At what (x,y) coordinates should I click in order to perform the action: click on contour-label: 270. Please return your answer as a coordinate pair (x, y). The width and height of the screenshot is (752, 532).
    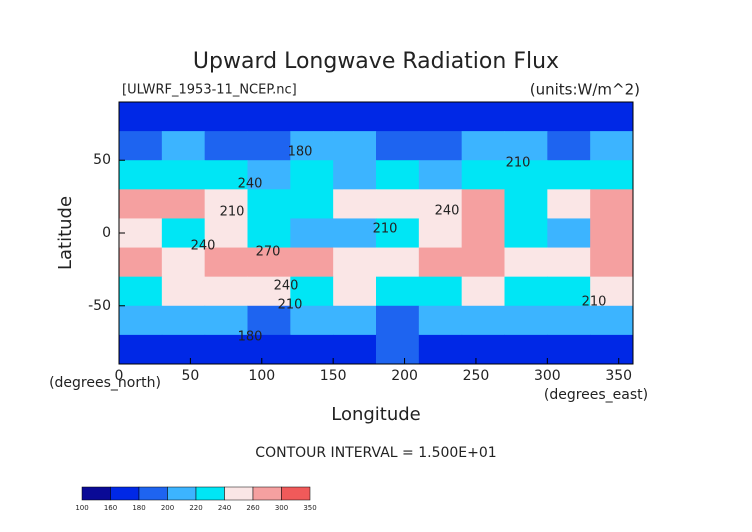
    Looking at the image, I should click on (268, 252).